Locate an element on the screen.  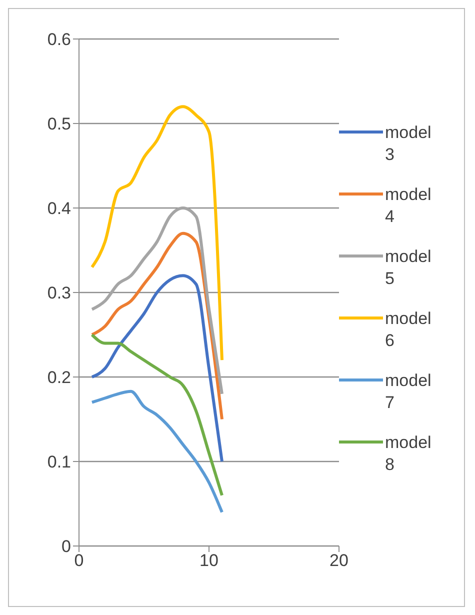
y-tick-label: 0 is located at coordinates (66, 546).